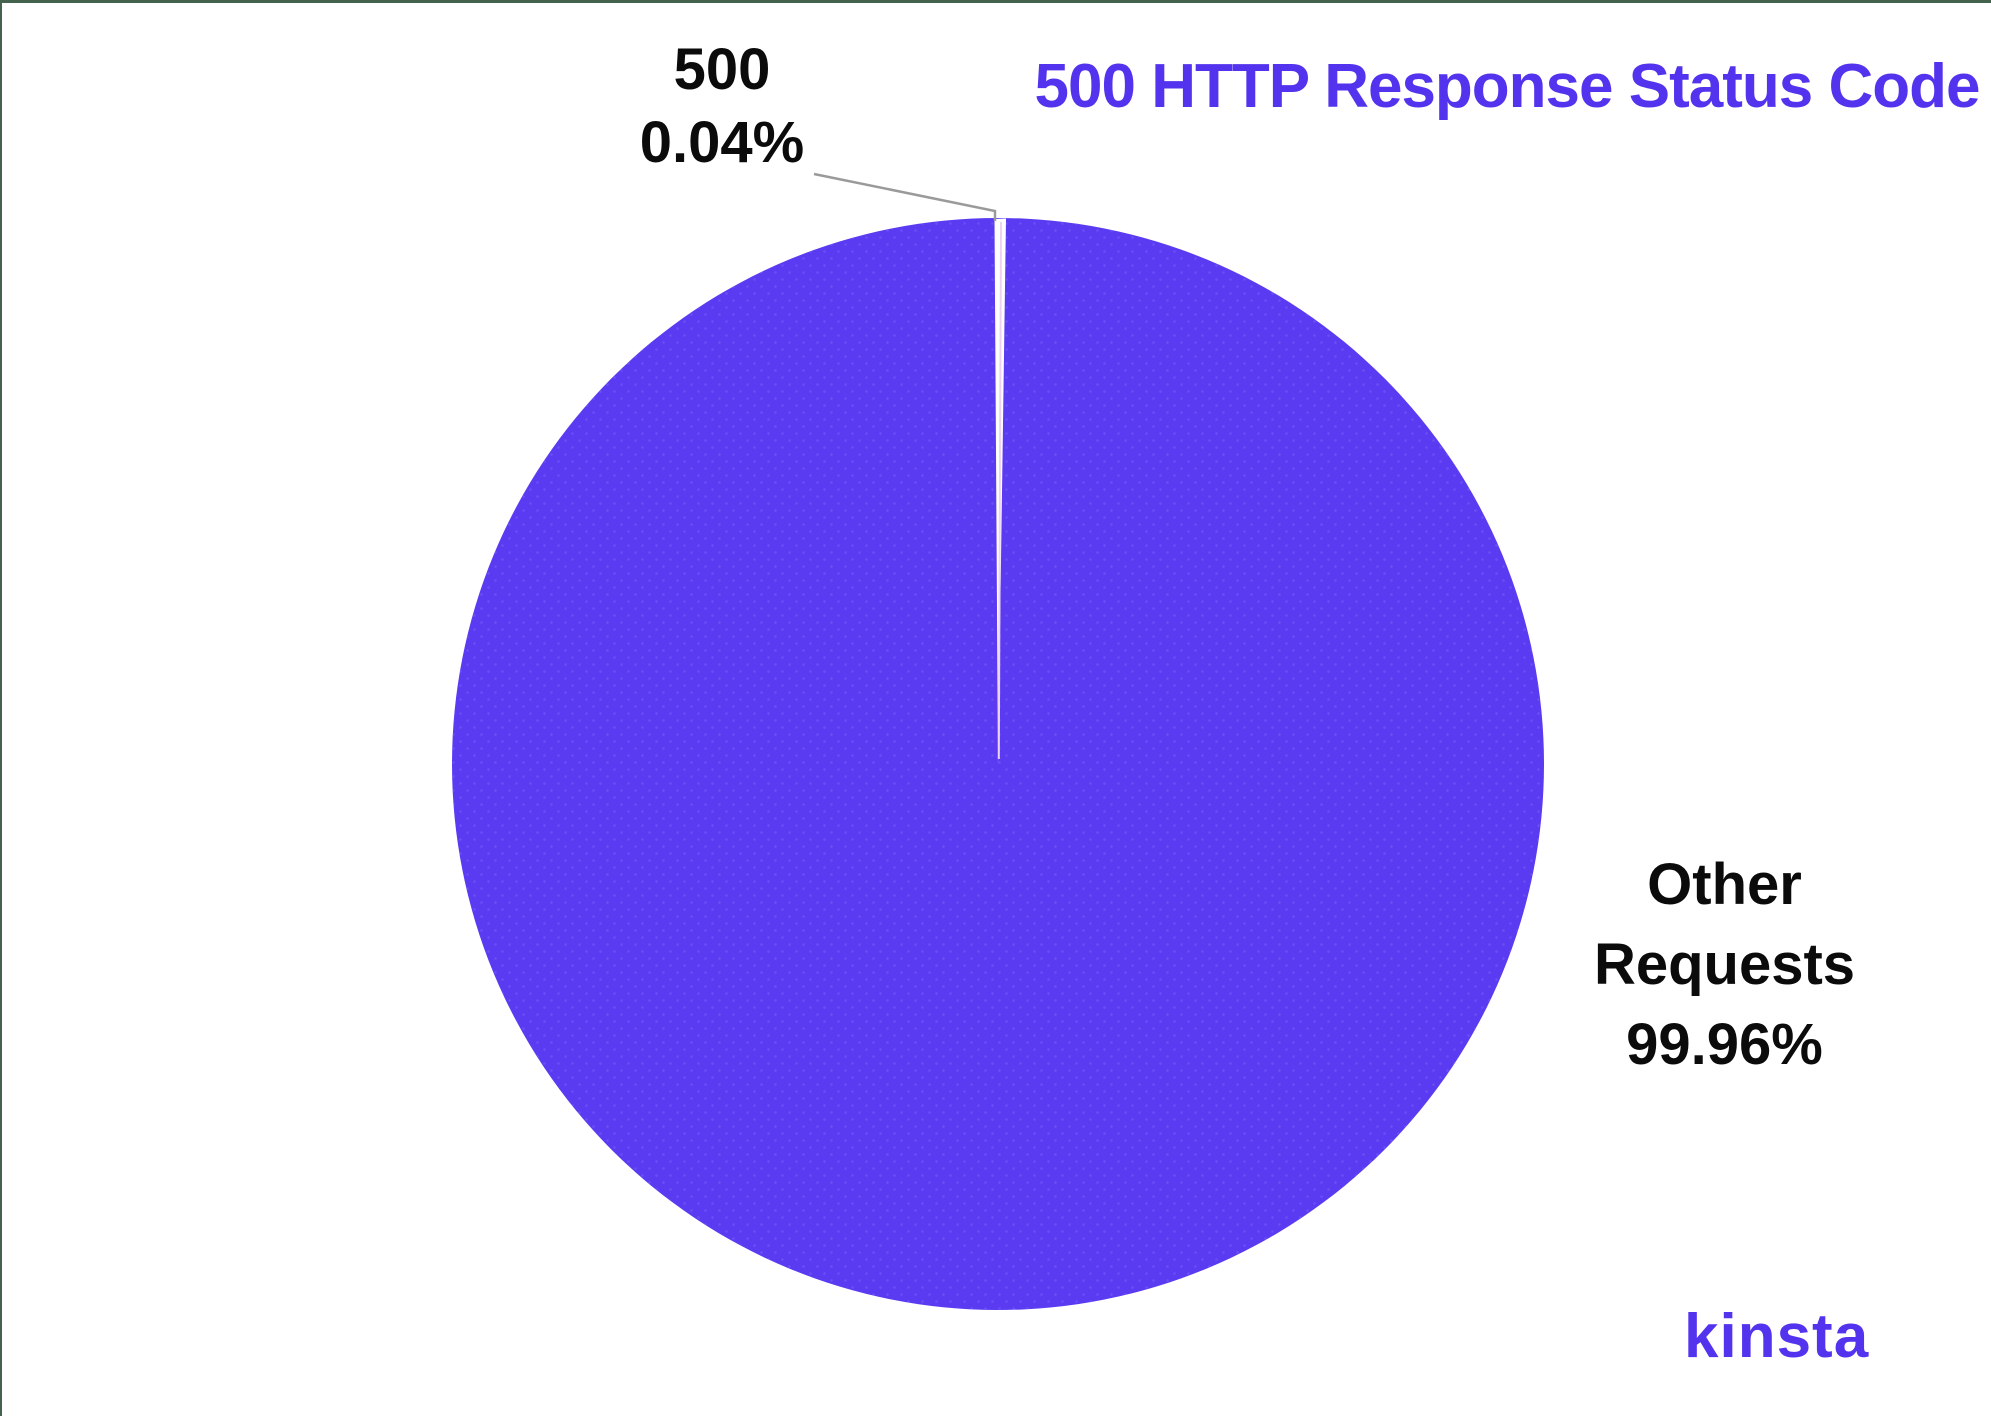  I want to click on chart-title: 500 HTTP Response Status Code, so click(1507, 86).